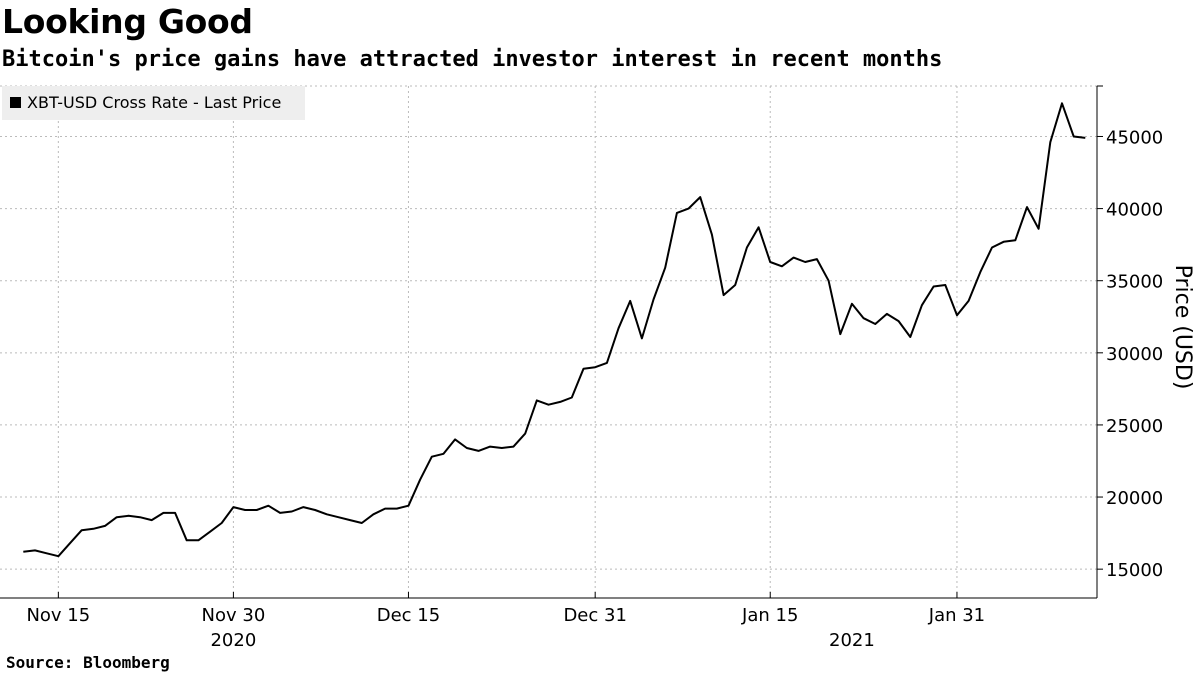 The height and width of the screenshot is (675, 1200). Describe the element at coordinates (594, 615) in the screenshot. I see `x-tick-label: Dec 31` at that location.